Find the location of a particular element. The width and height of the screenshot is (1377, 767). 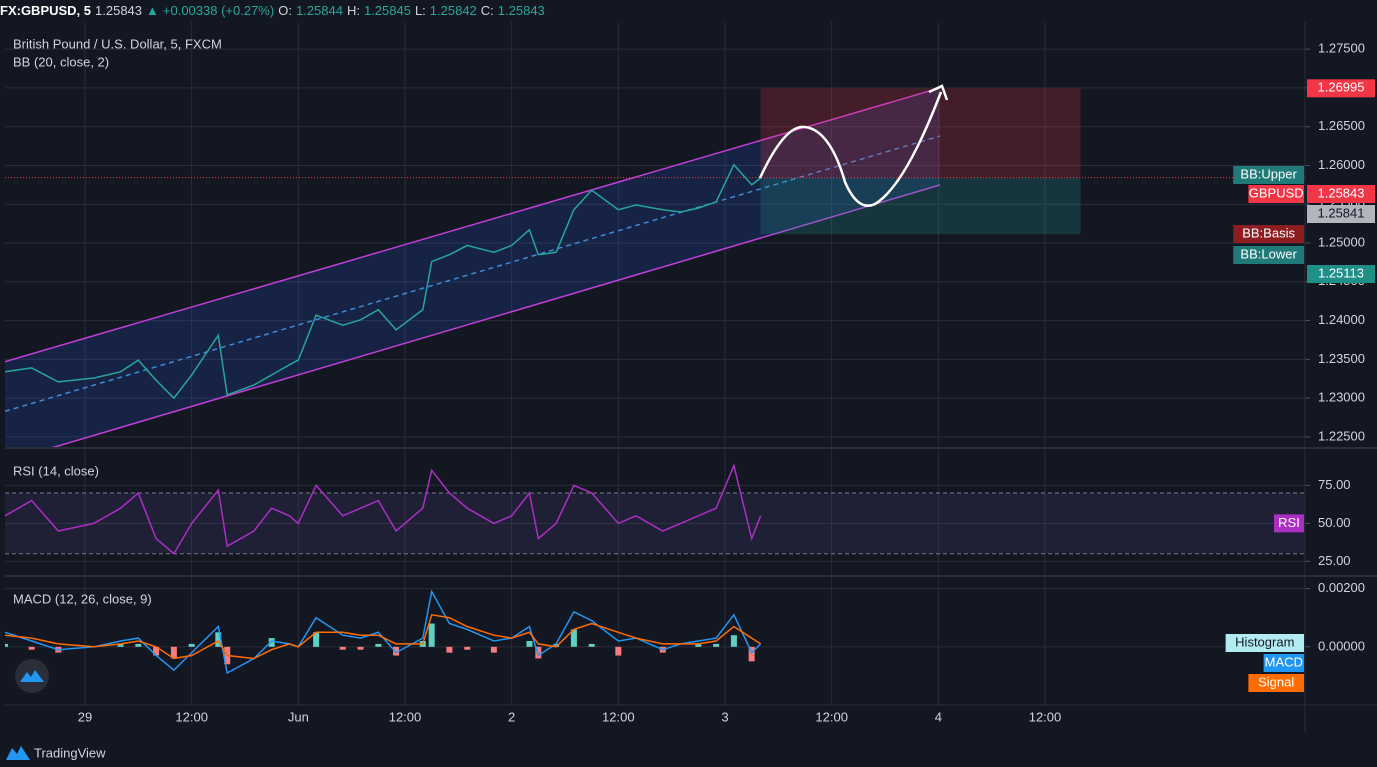

y-tick-label: 1.23000 is located at coordinates (1341, 397).